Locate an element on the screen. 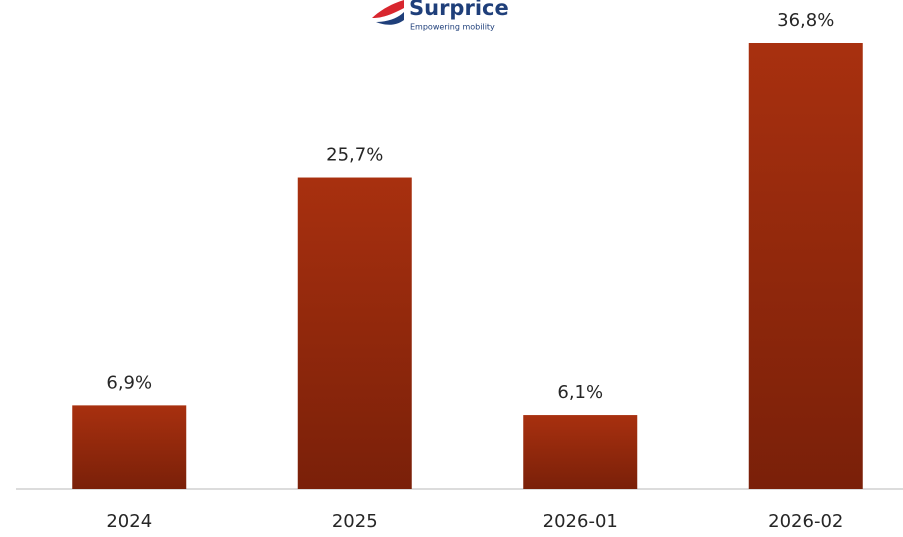  x-tick-label: 2024 is located at coordinates (129, 521).